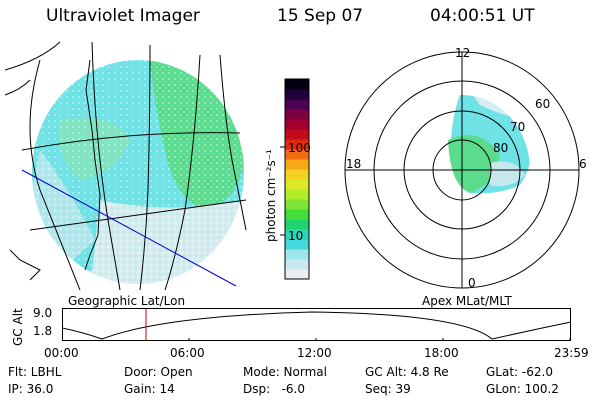 This screenshot has width=600, height=400. Describe the element at coordinates (92, 165) in the screenshot. I see `coastline` at that location.